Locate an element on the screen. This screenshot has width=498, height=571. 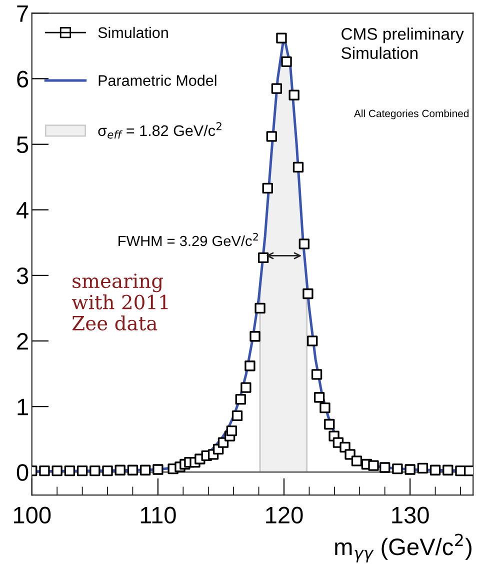
x-tick-label: 130 is located at coordinates (410, 515).